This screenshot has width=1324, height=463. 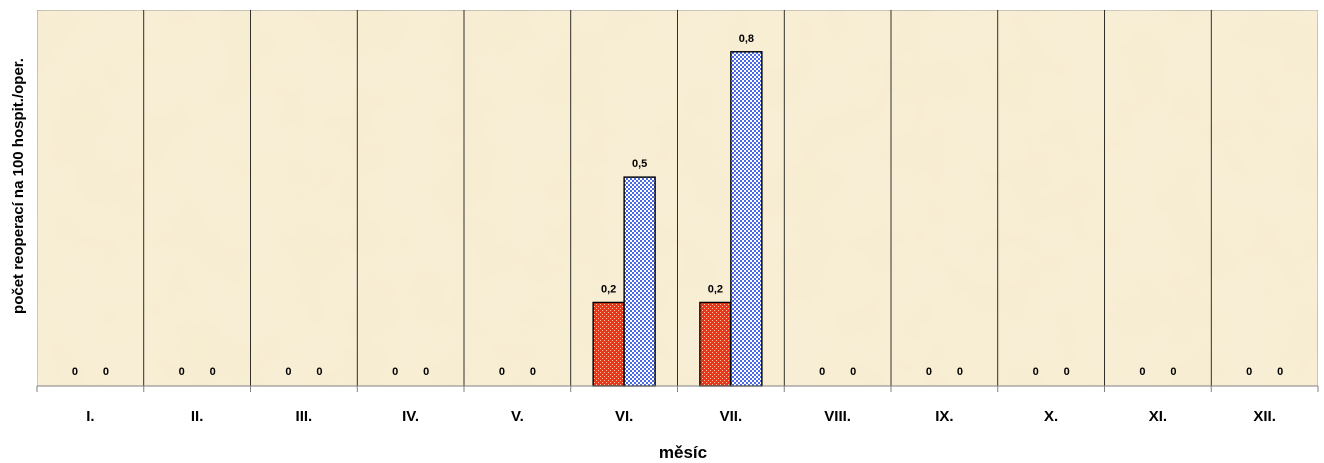 I want to click on data-label: 0,5, so click(x=639, y=164).